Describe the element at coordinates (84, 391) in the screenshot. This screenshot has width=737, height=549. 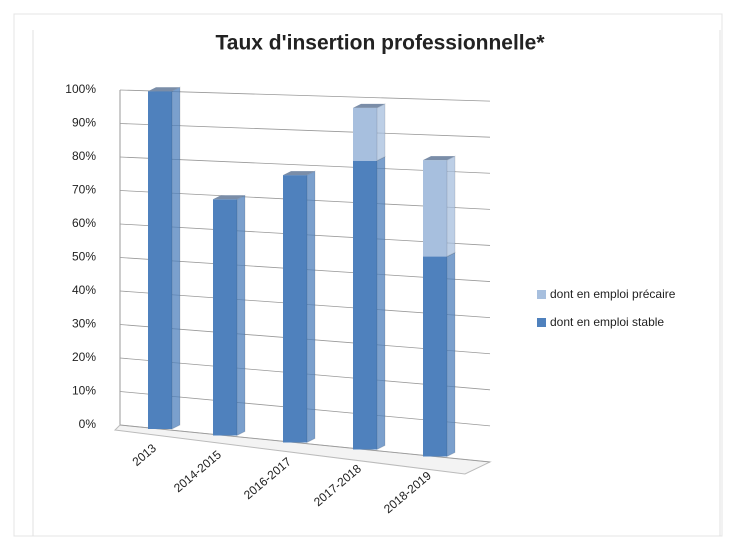
I see `y-tick-label: 10%` at that location.